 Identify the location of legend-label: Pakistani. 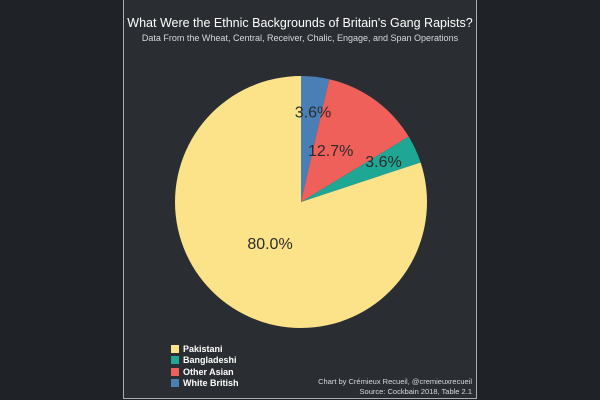
(203, 348).